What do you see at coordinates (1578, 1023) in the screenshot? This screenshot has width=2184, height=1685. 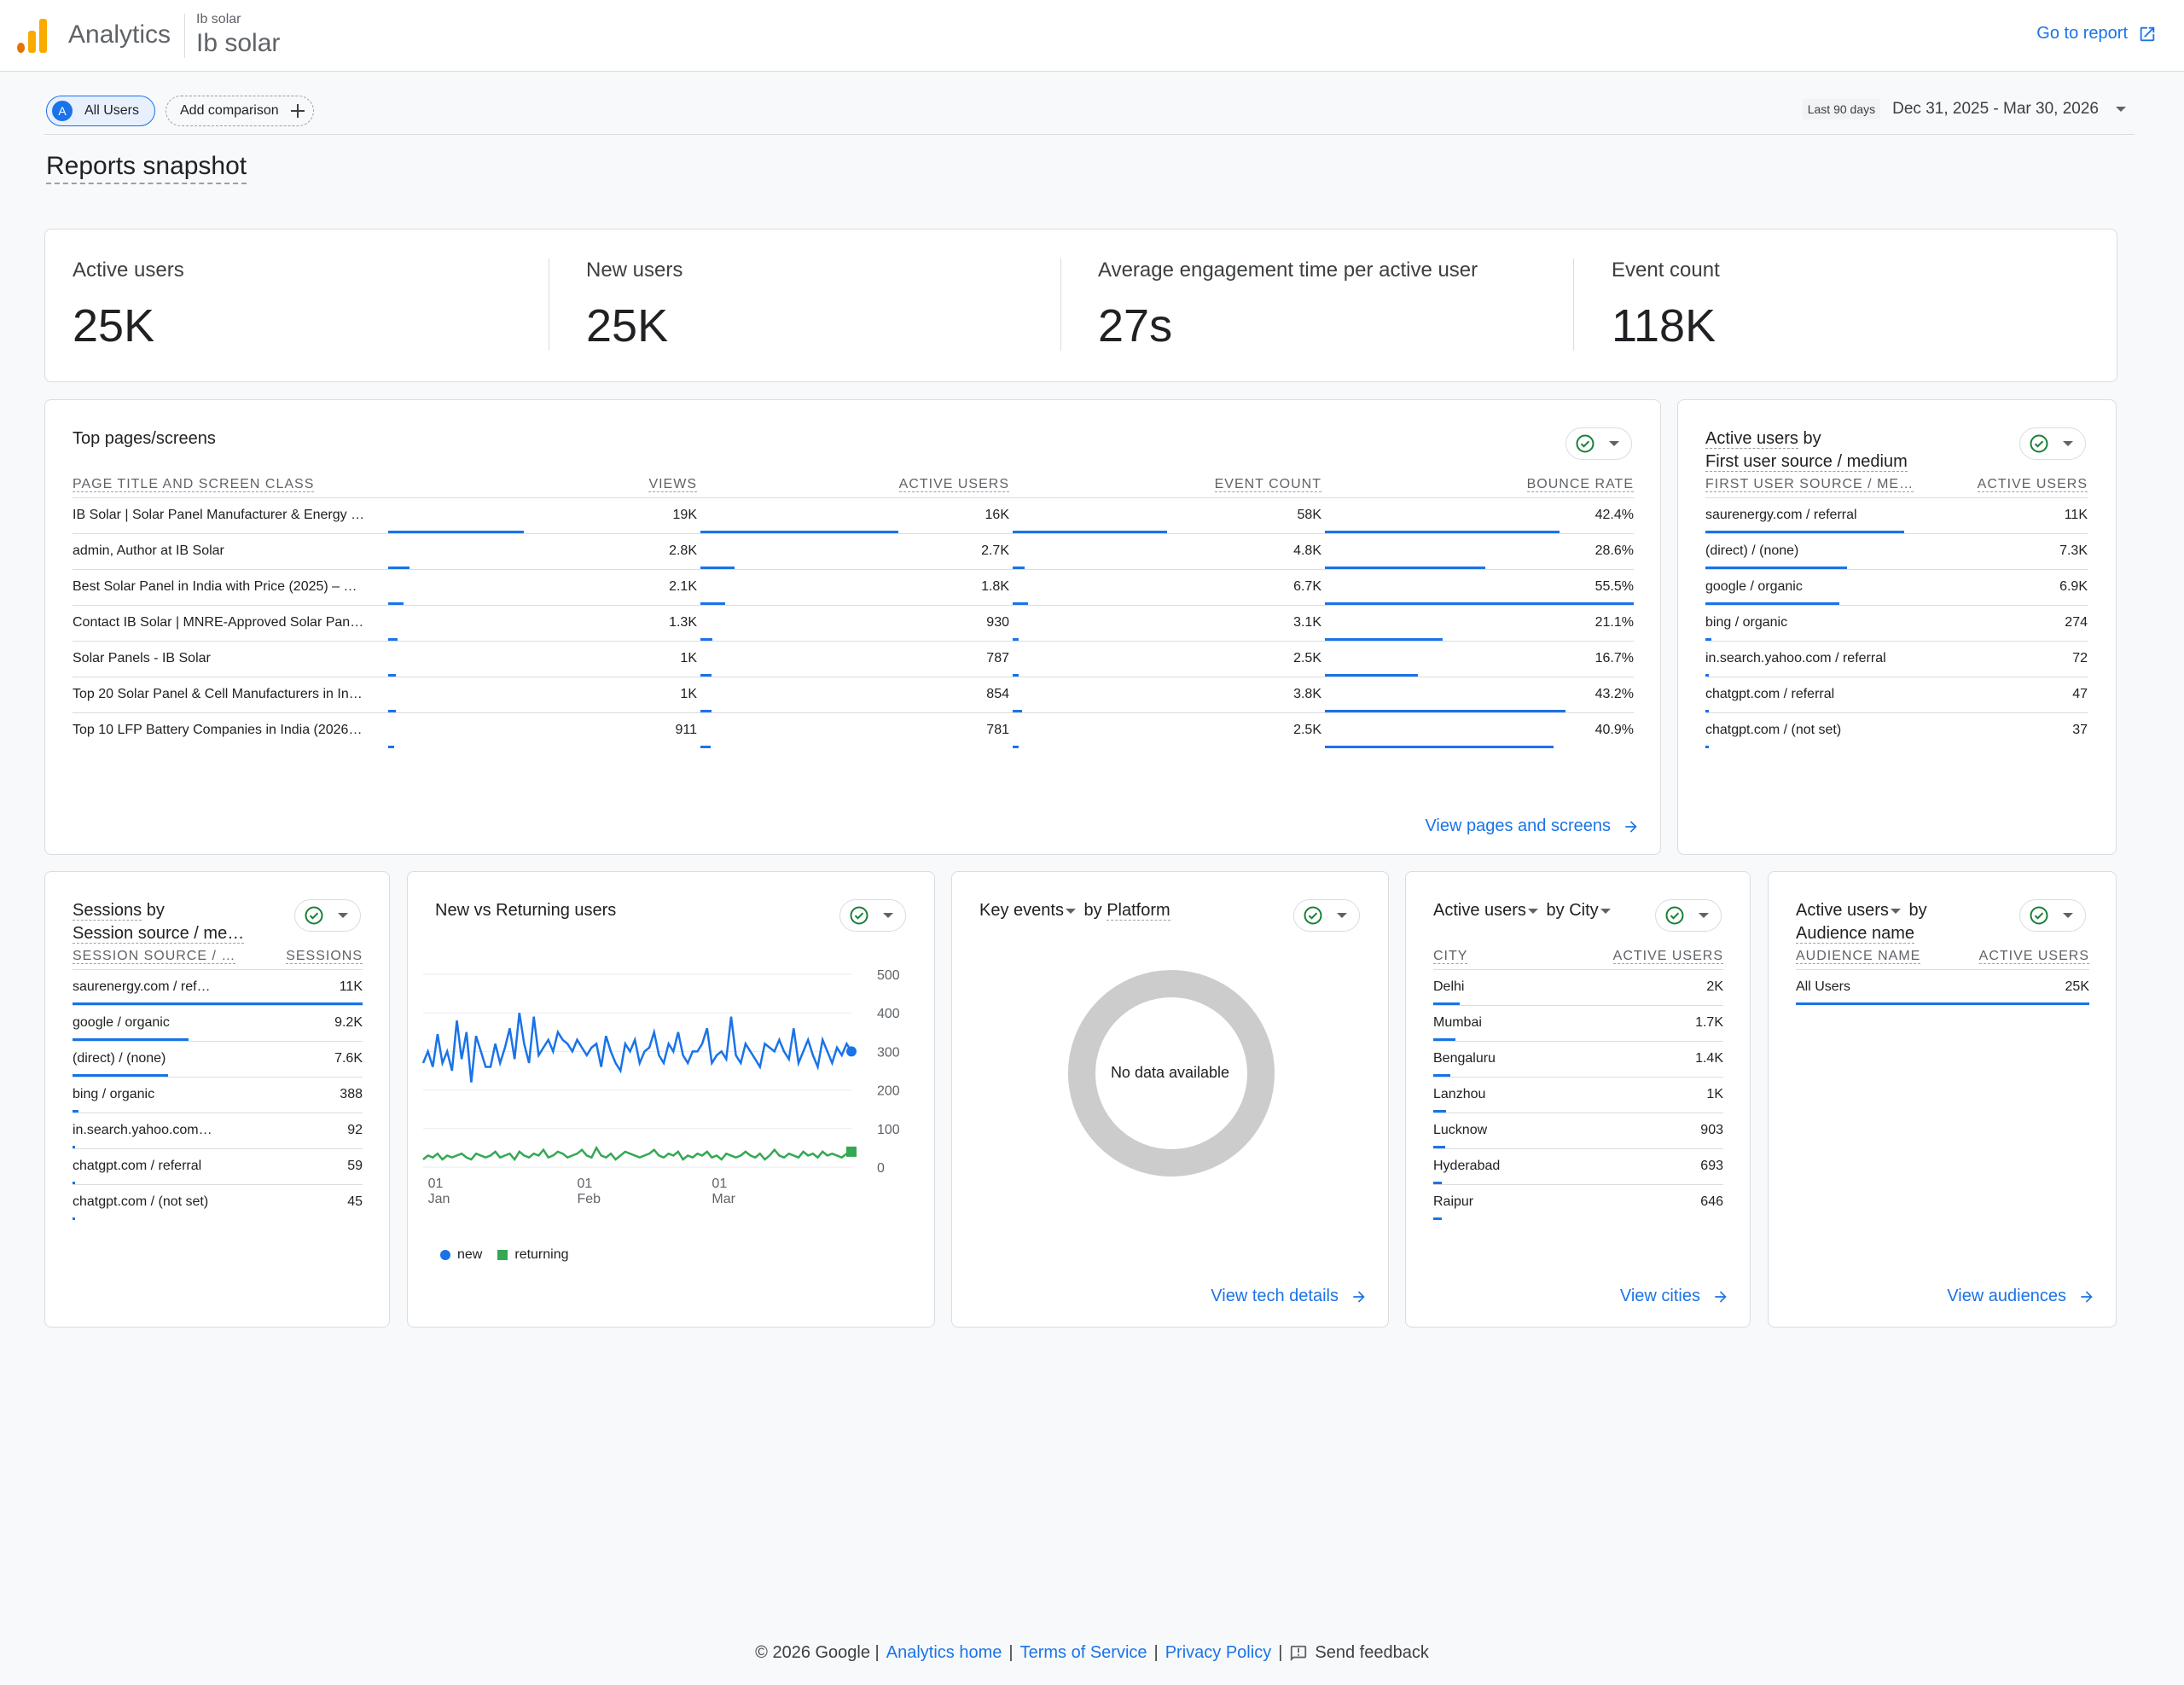 I see `table-row: Mumbai 1.7K` at bounding box center [1578, 1023].